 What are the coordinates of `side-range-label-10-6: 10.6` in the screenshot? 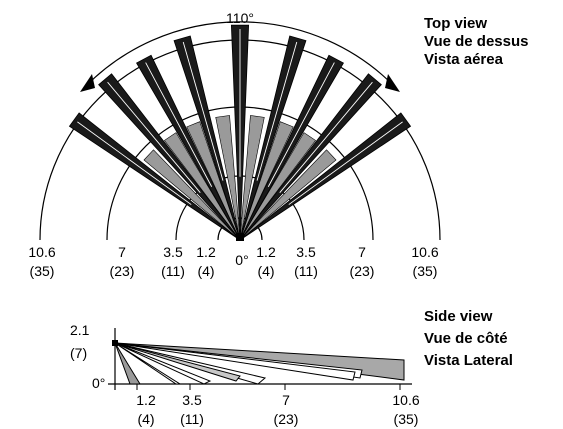 It's located at (406, 400).